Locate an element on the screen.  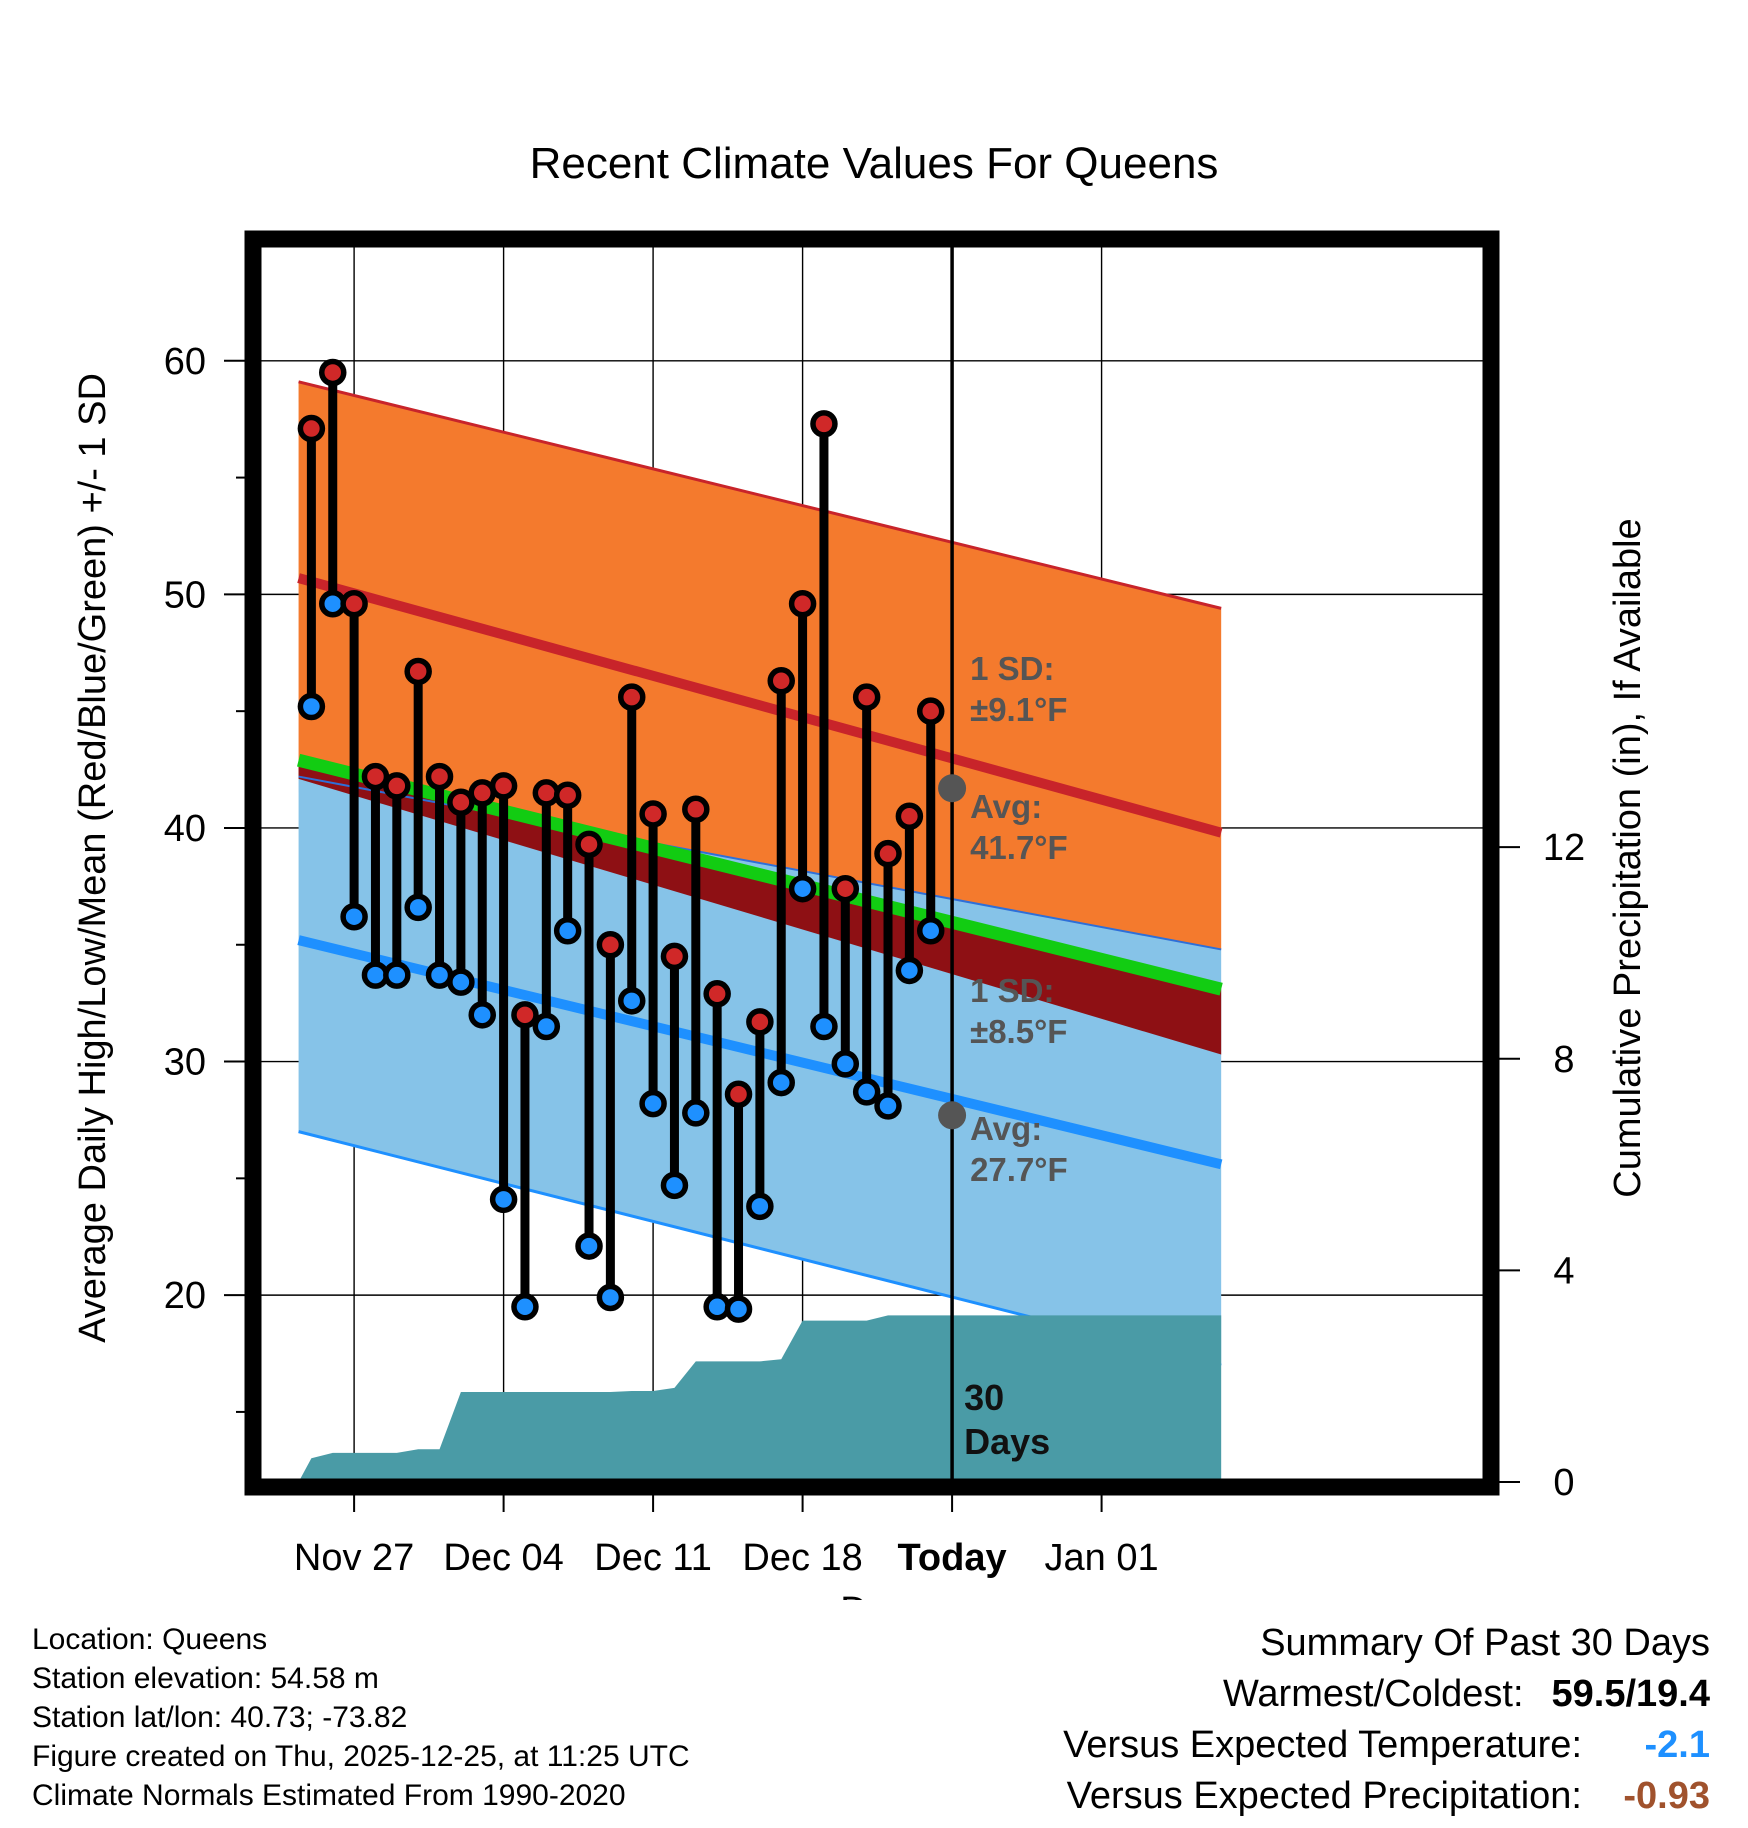
precip-delta-label: Versus Expected Precipitation: is located at coordinates (1324, 1796).